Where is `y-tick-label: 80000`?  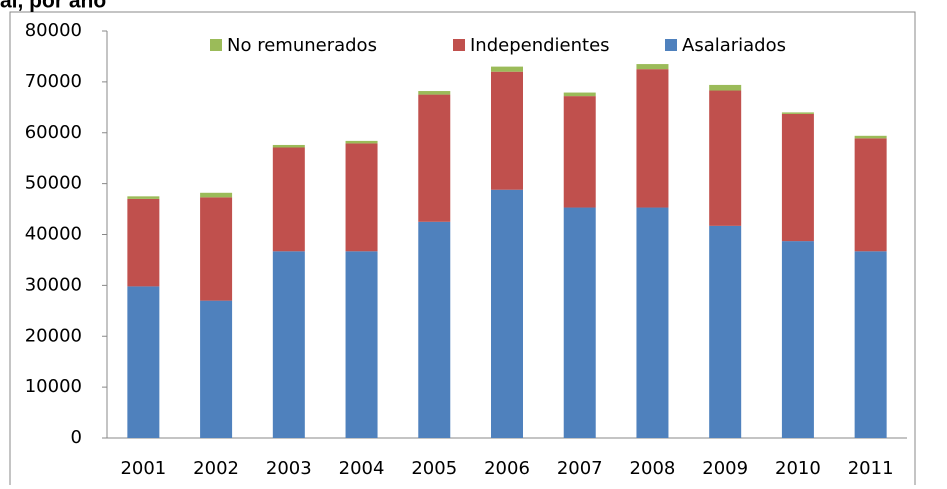
y-tick-label: 80000 is located at coordinates (53, 30).